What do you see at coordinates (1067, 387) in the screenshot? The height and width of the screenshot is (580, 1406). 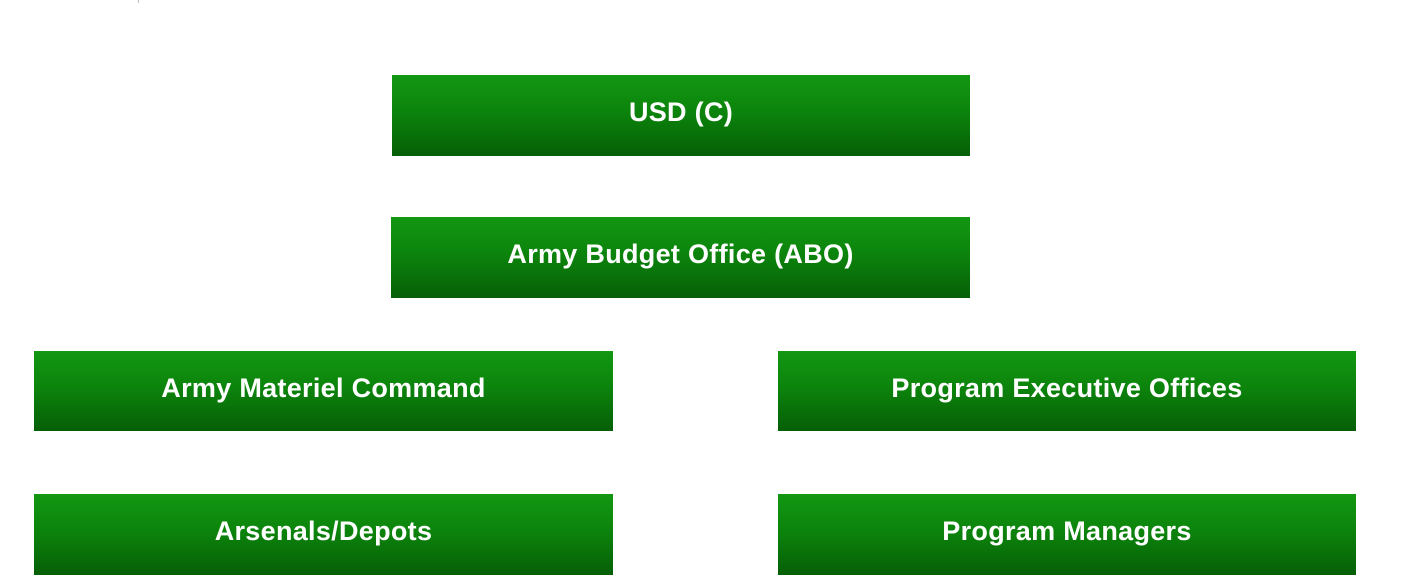 I see `node-label: Program Executive Offices` at bounding box center [1067, 387].